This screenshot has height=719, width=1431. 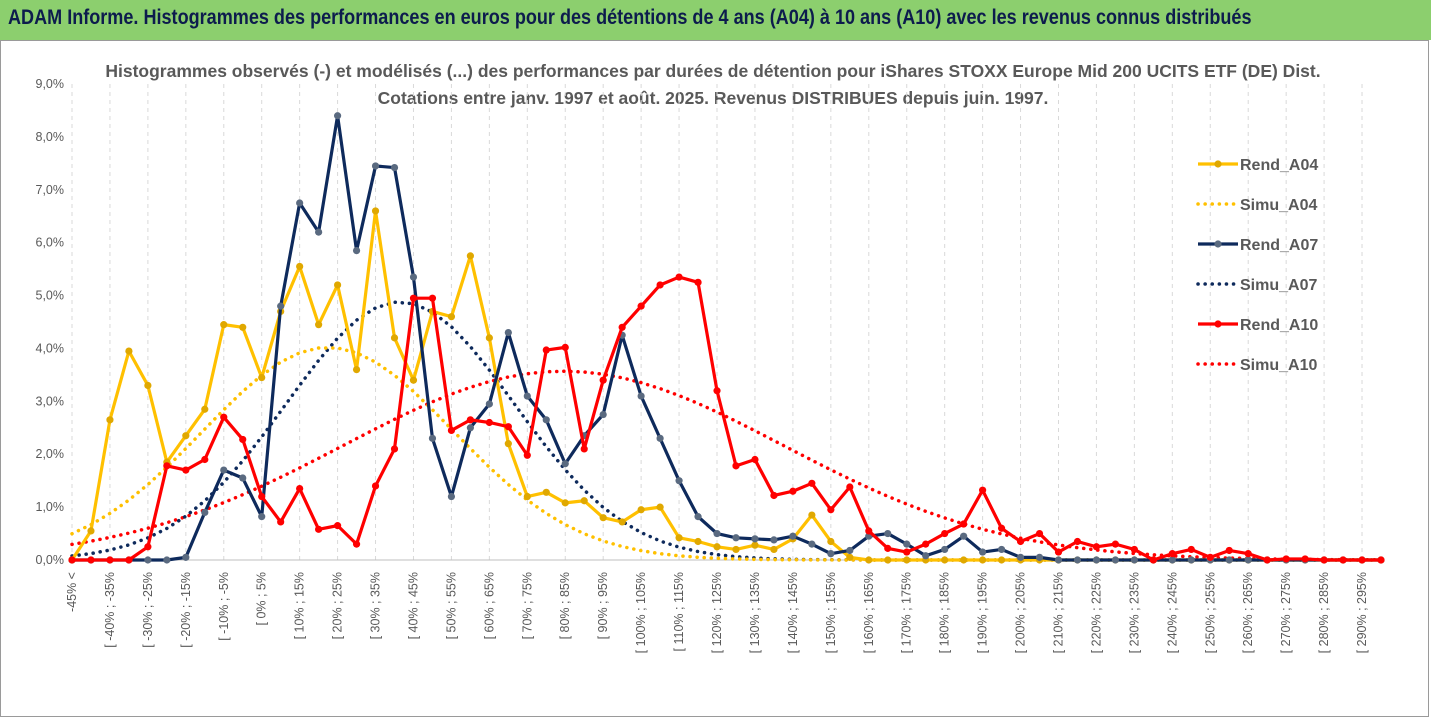 I want to click on y-tick-label: 5,0%, so click(x=50, y=296).